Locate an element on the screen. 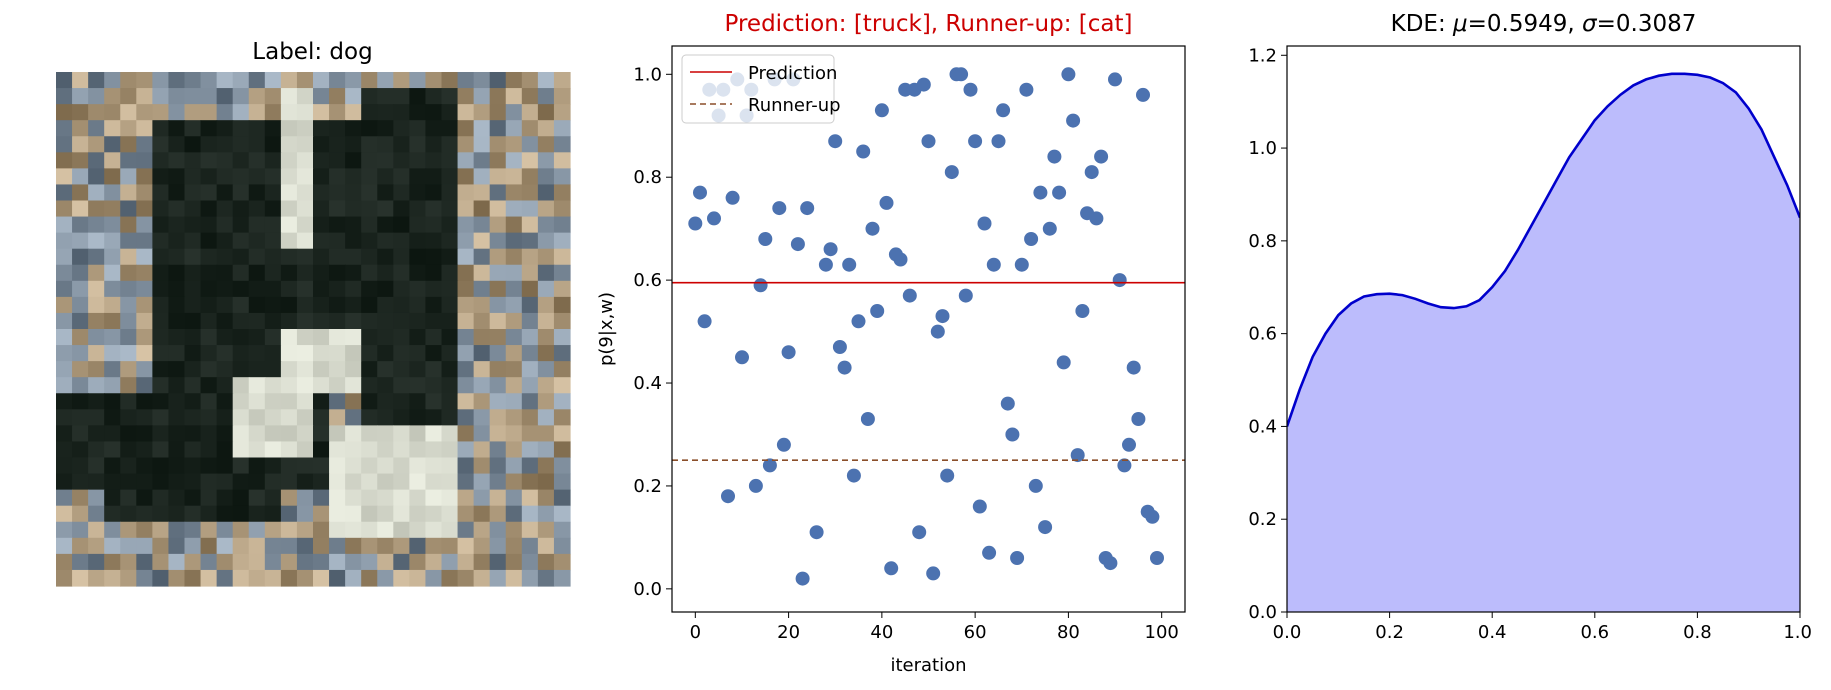 The height and width of the screenshot is (690, 1831). x-tick-label: 0.0 is located at coordinates (1287, 632).